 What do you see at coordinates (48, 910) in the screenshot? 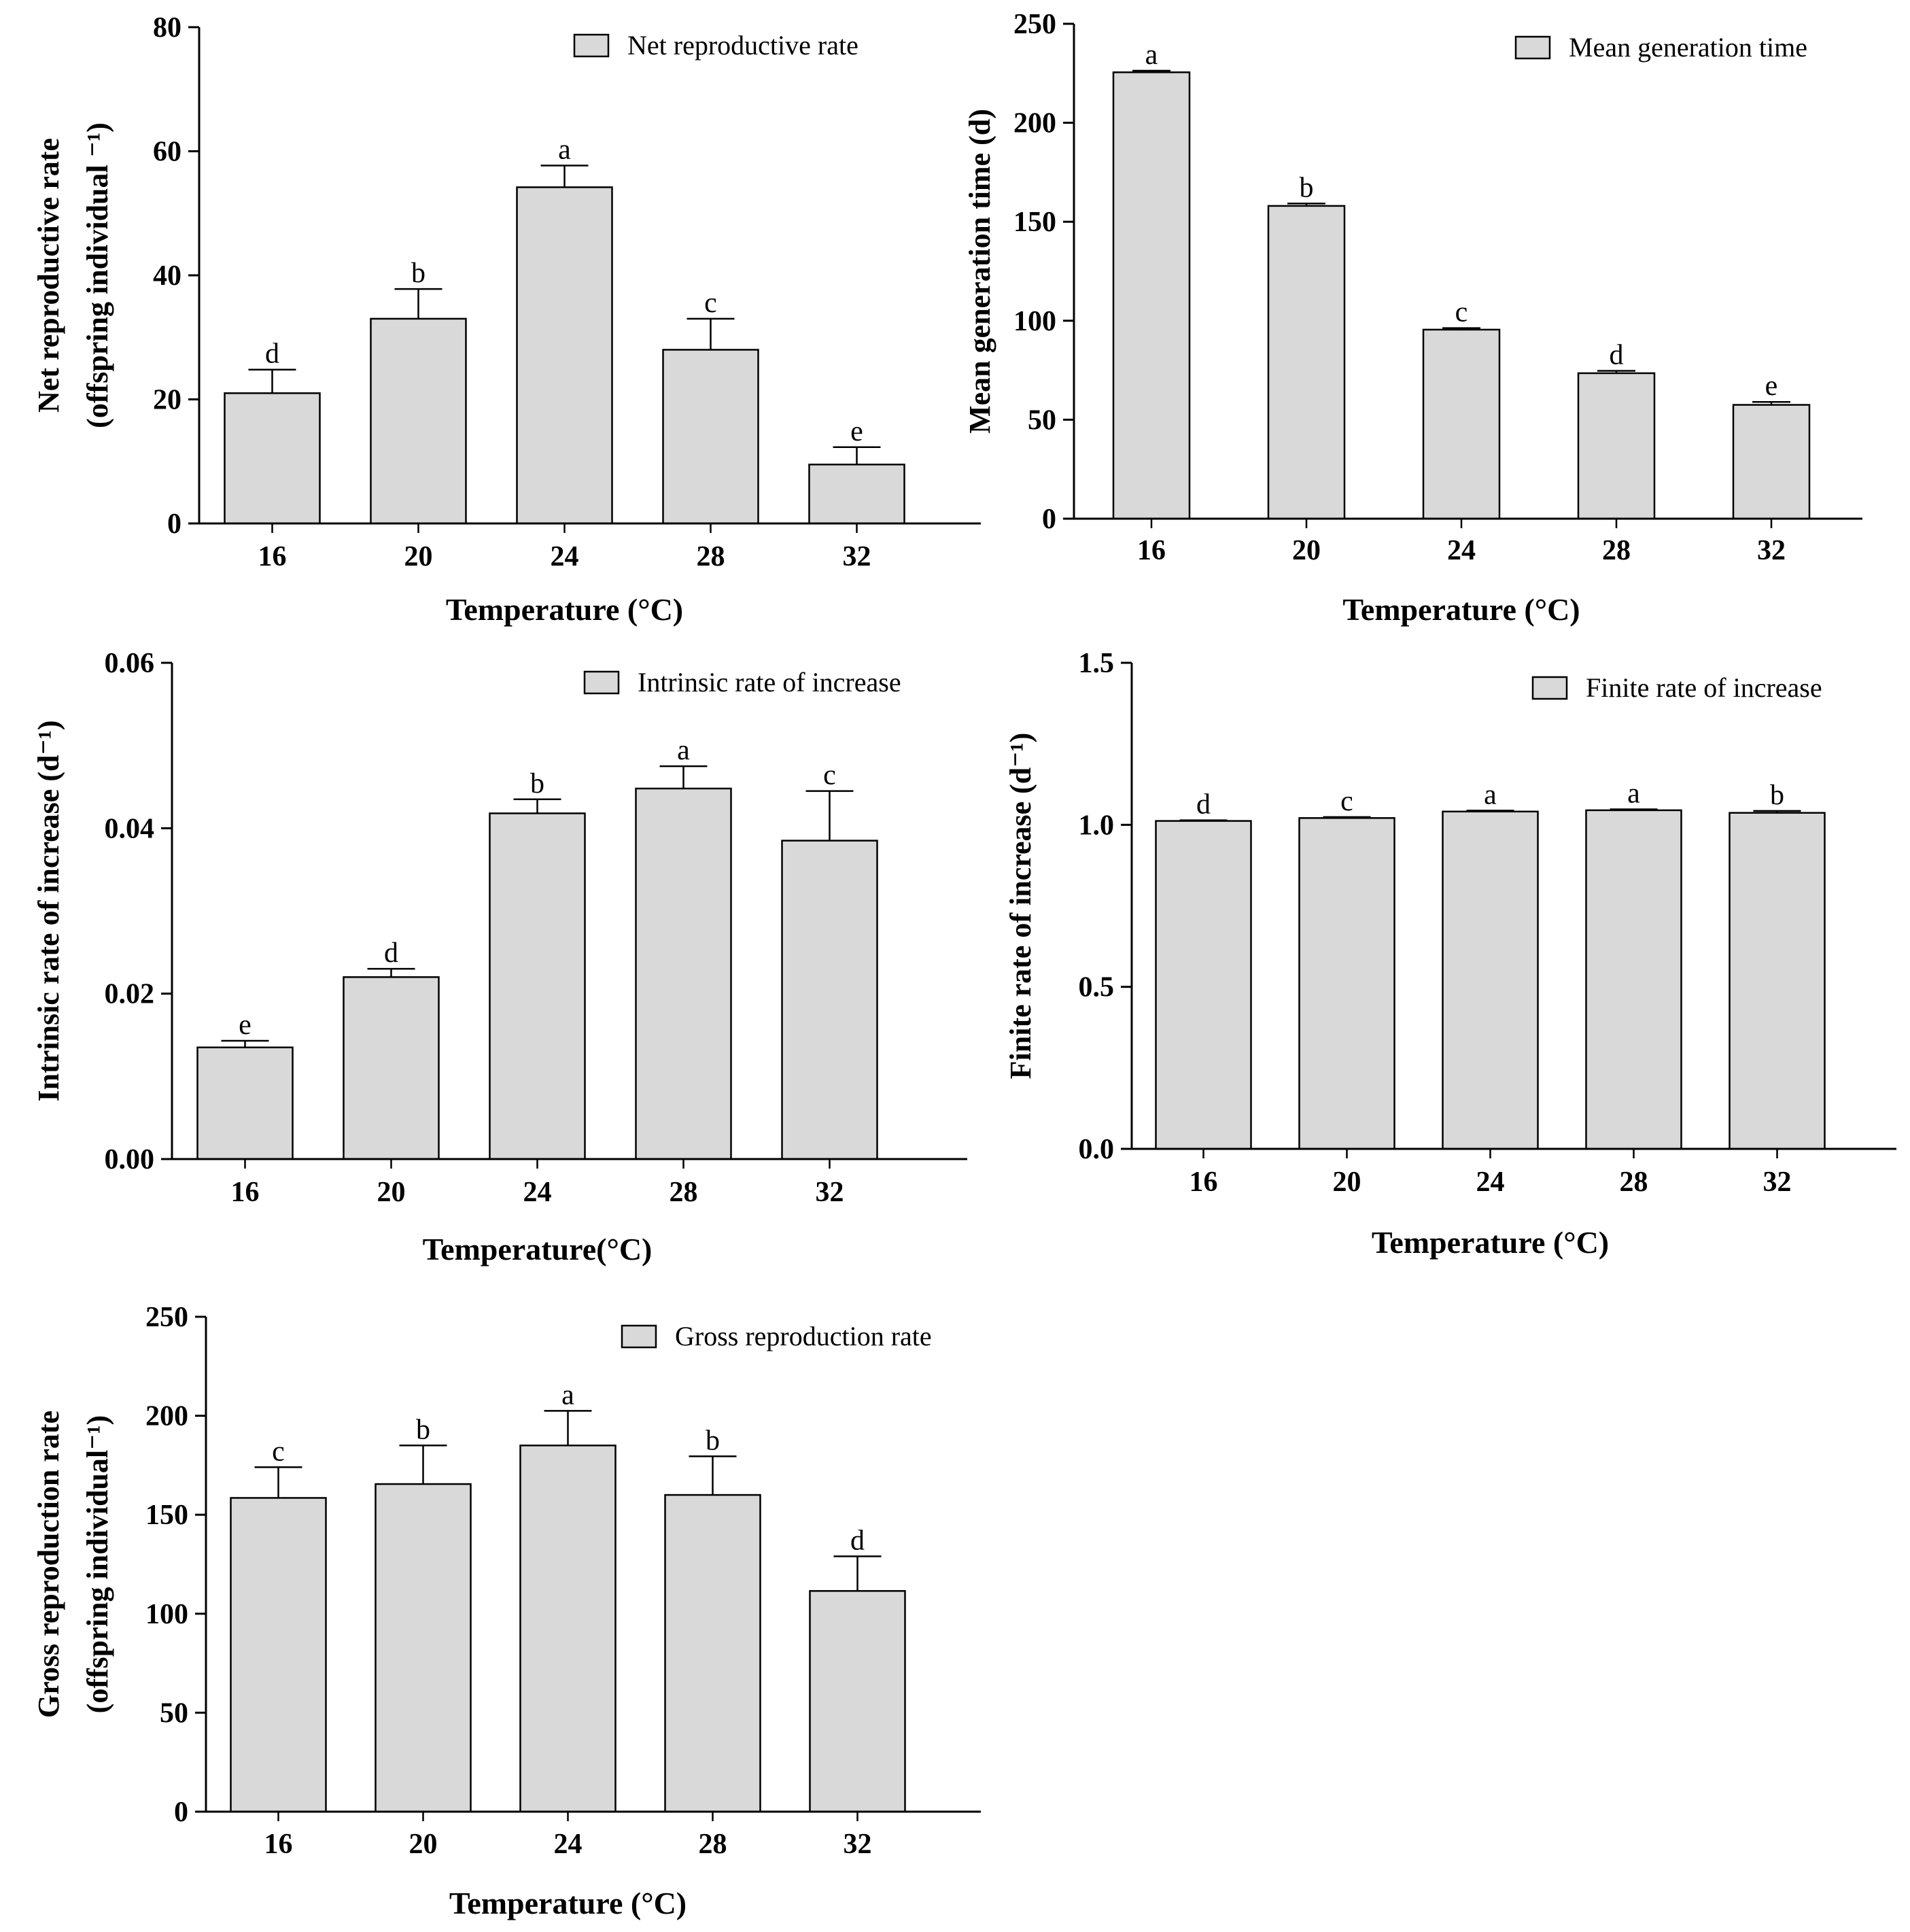
I see `y-axis-title: Intrinsic rate of increase (d⁻¹)` at bounding box center [48, 910].